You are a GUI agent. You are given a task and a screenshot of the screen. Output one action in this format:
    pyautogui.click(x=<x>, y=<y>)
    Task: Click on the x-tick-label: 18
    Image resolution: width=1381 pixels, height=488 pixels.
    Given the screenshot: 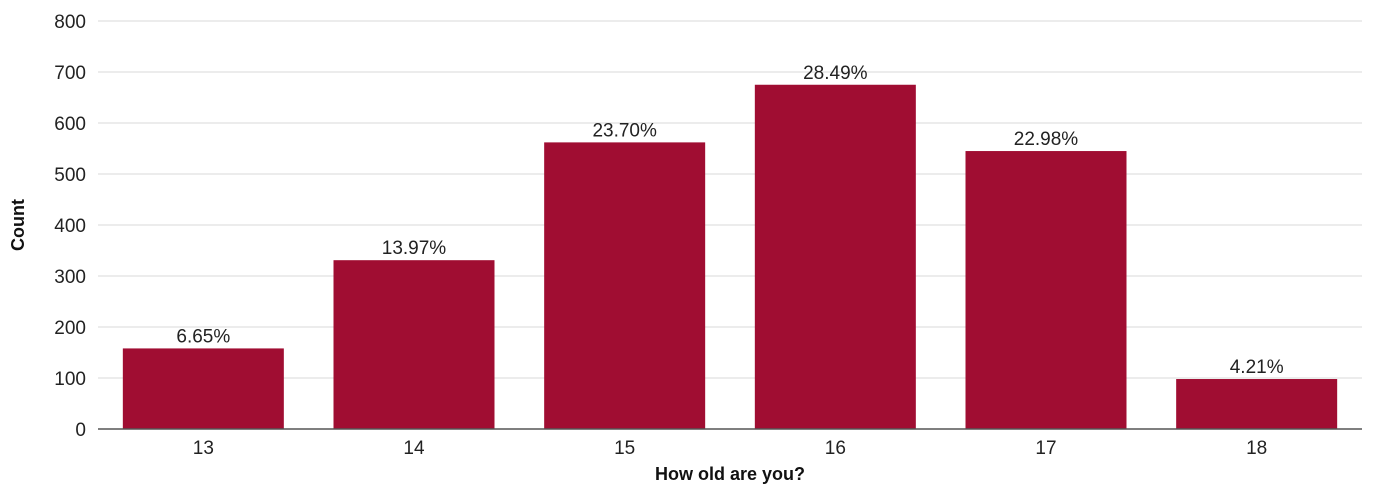 What is the action you would take?
    pyautogui.click(x=1256, y=448)
    